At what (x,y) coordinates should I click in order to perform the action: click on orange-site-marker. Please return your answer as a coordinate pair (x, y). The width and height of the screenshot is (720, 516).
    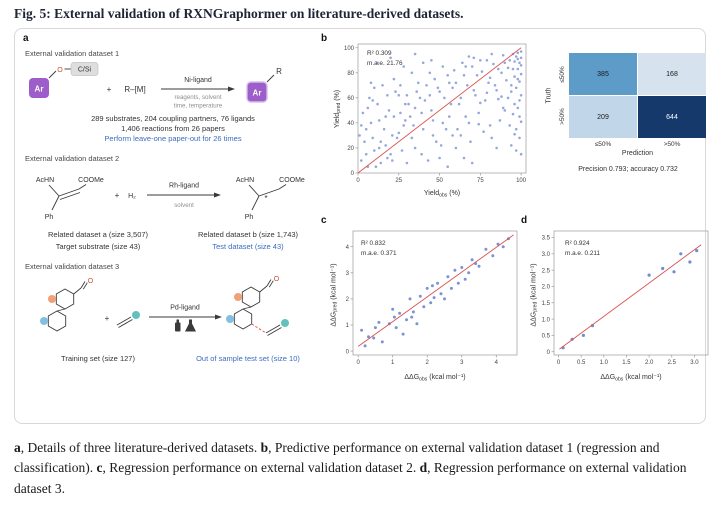
    Looking at the image, I should click on (52, 298).